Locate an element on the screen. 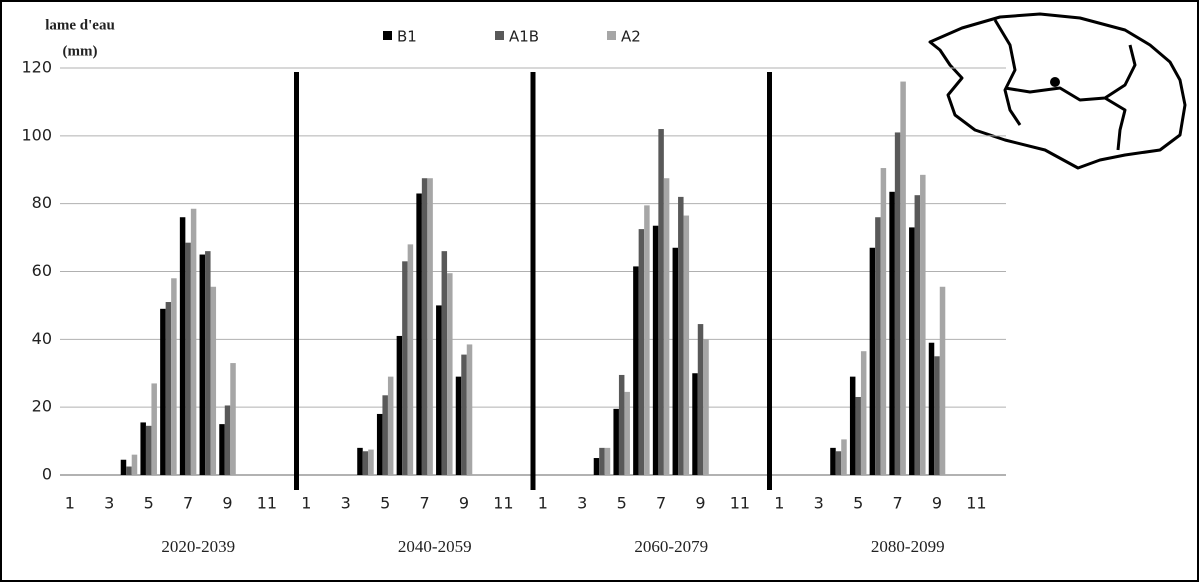  group-label: 2080-2099 is located at coordinates (908, 546).